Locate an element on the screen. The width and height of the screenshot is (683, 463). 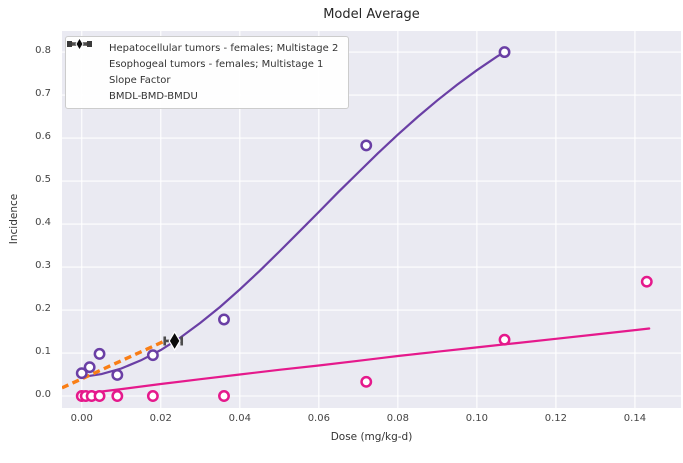
esophogeal-model-curve is located at coordinates (365, 361).